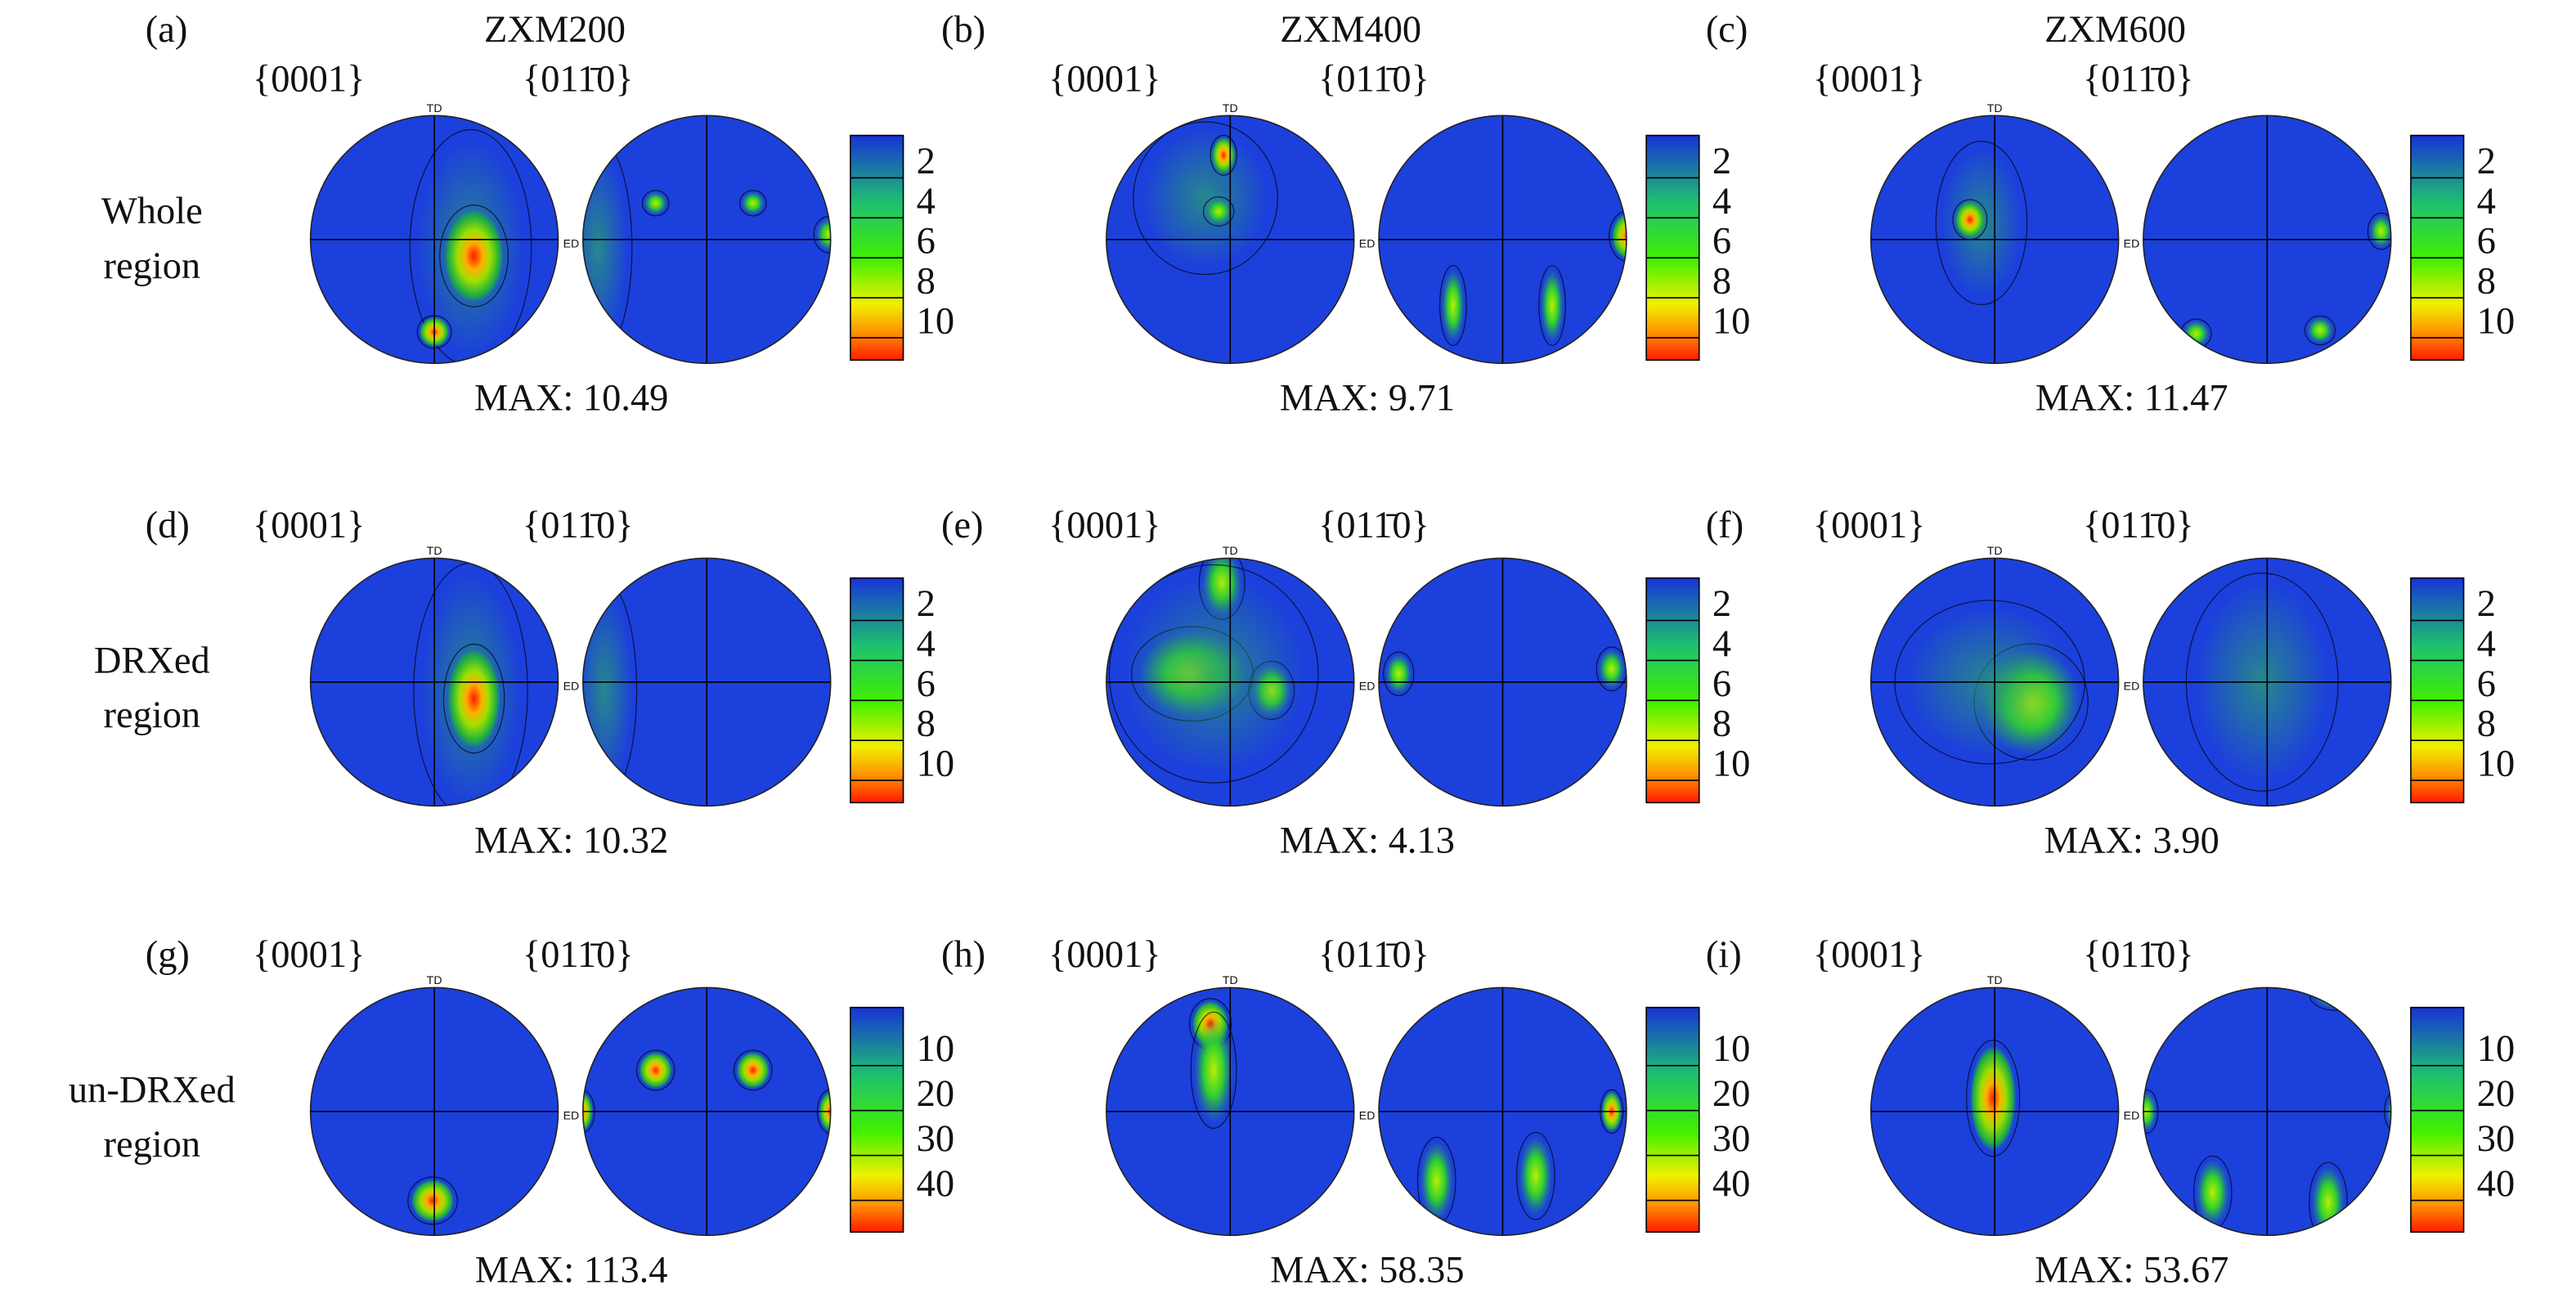 This screenshot has width=2576, height=1312. What do you see at coordinates (963, 955) in the screenshot?
I see `panel-letter: (h)` at bounding box center [963, 955].